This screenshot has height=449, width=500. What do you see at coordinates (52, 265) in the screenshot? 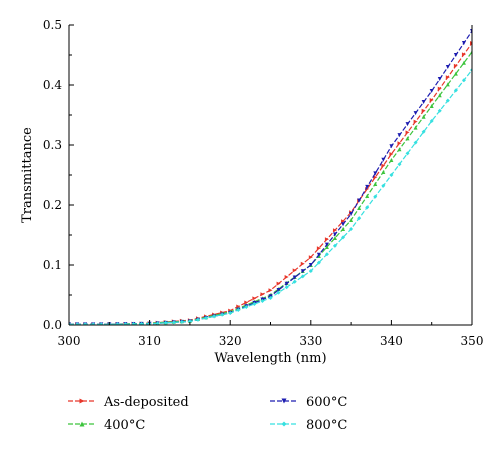
I see `y-tick-label: 0.1` at bounding box center [52, 265].